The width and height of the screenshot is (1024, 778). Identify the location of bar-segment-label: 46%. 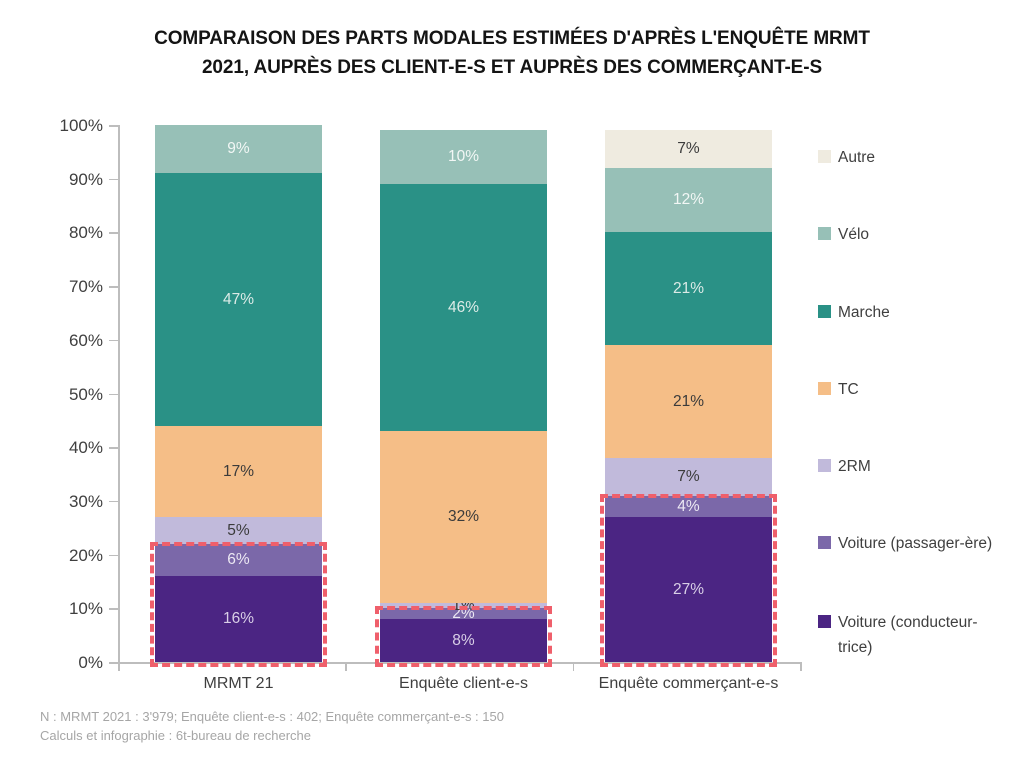
(463, 307).